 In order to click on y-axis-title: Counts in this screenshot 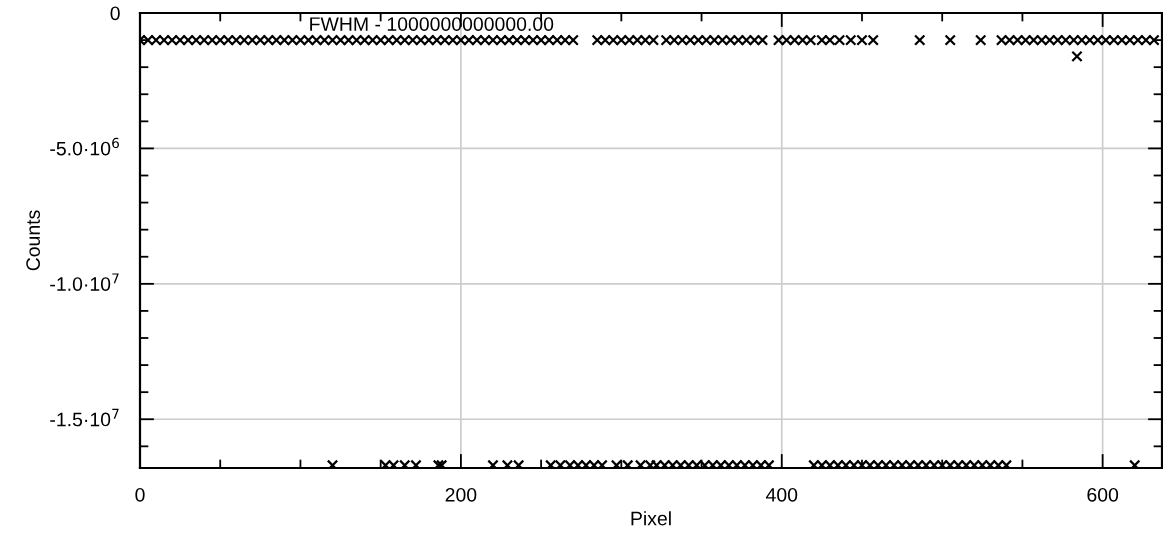, I will do `click(33, 240)`.